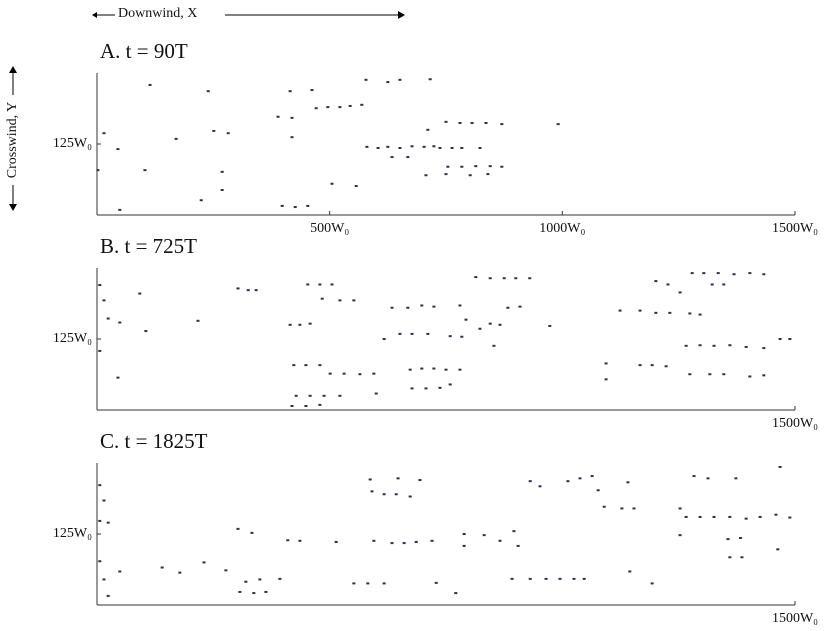 This screenshot has height=631, width=830. I want to click on y-axis-label: Crosswind, Y, so click(12, 140).